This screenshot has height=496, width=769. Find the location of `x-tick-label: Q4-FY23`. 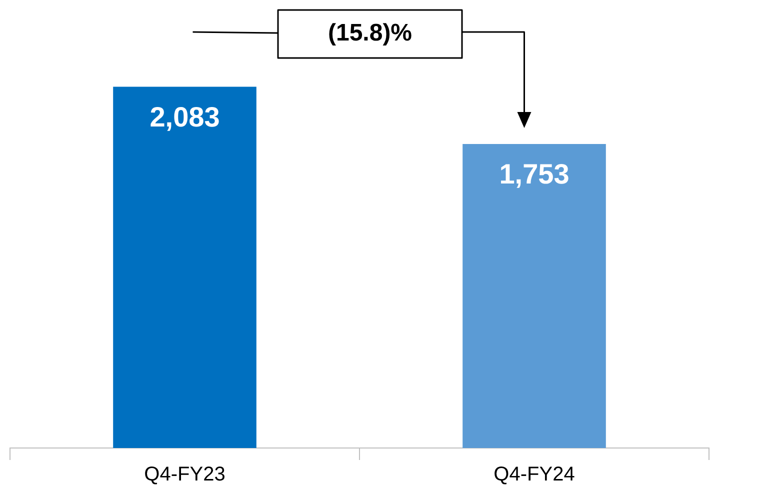

x-tick-label: Q4-FY23 is located at coordinates (185, 475).